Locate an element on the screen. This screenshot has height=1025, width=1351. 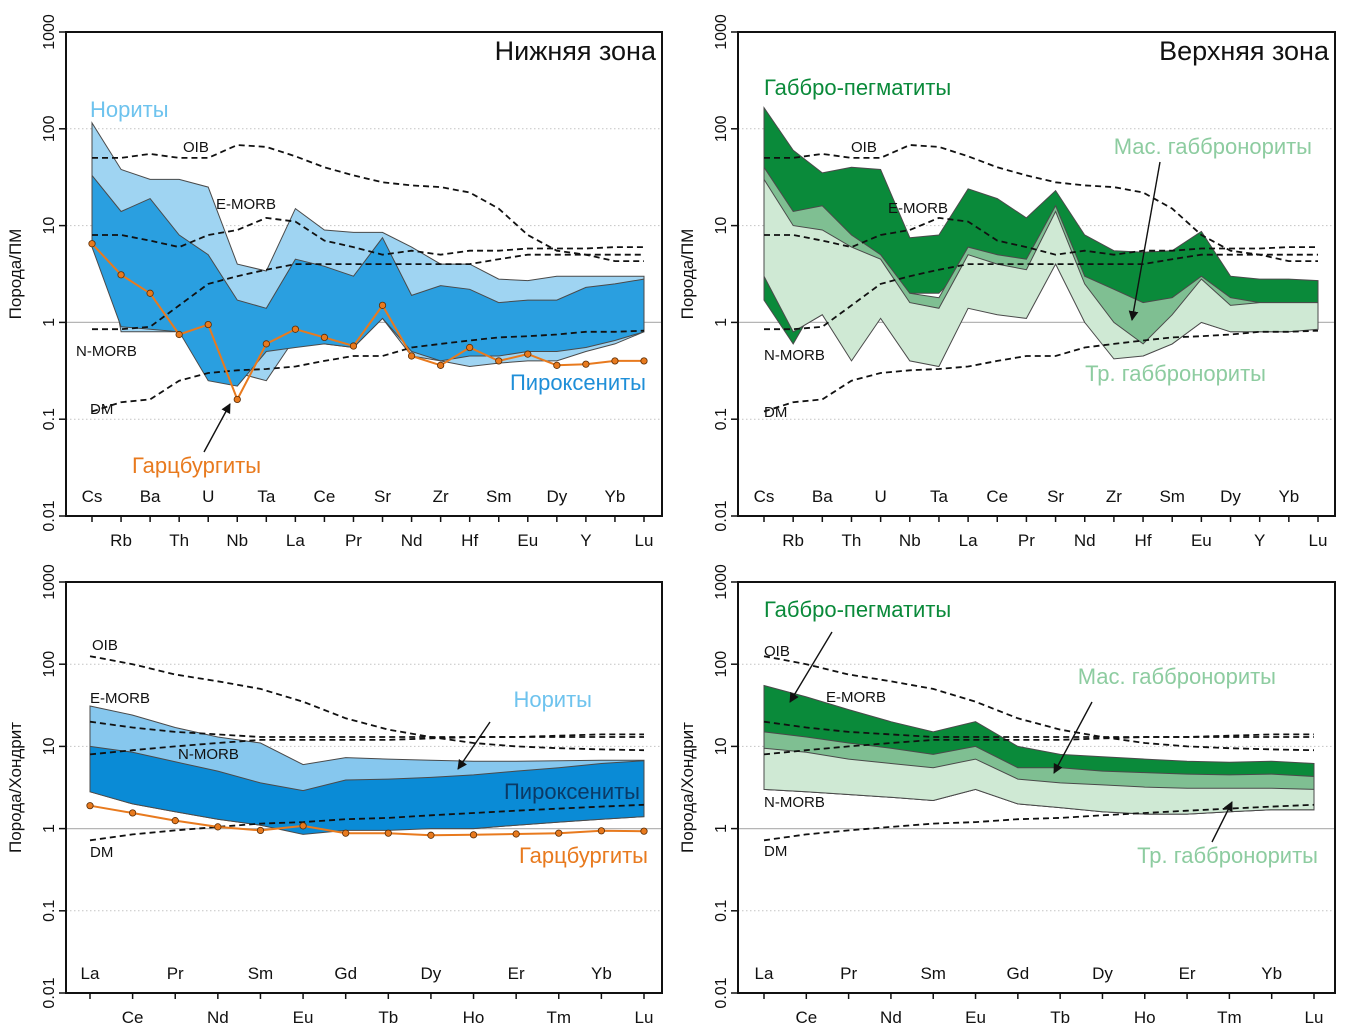
label-ref-0: OIB is located at coordinates (777, 651).